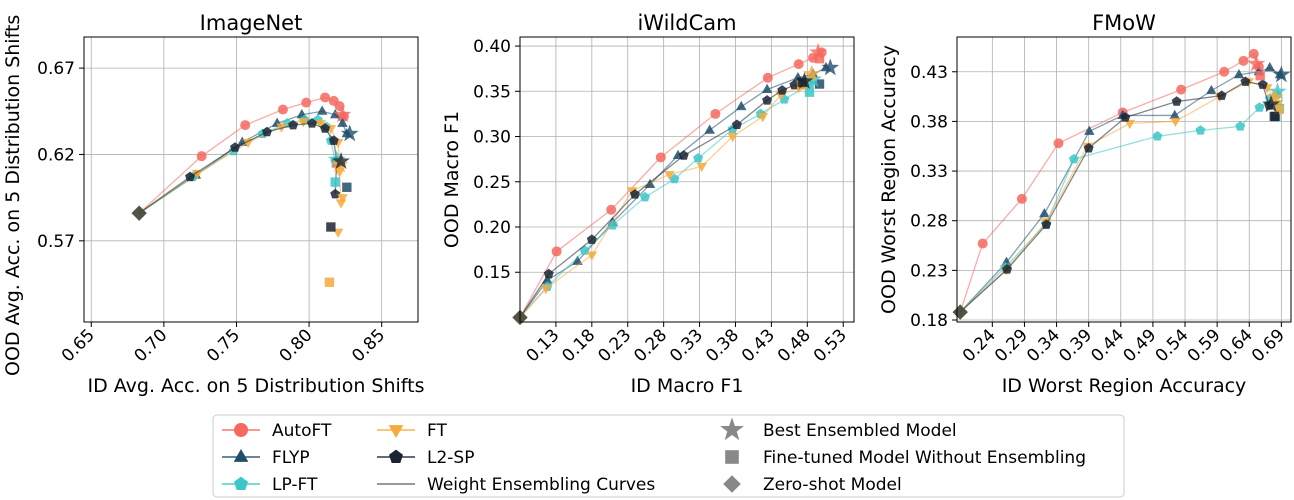  I want to click on x-tick-label: 0.69, so click(1268, 345).